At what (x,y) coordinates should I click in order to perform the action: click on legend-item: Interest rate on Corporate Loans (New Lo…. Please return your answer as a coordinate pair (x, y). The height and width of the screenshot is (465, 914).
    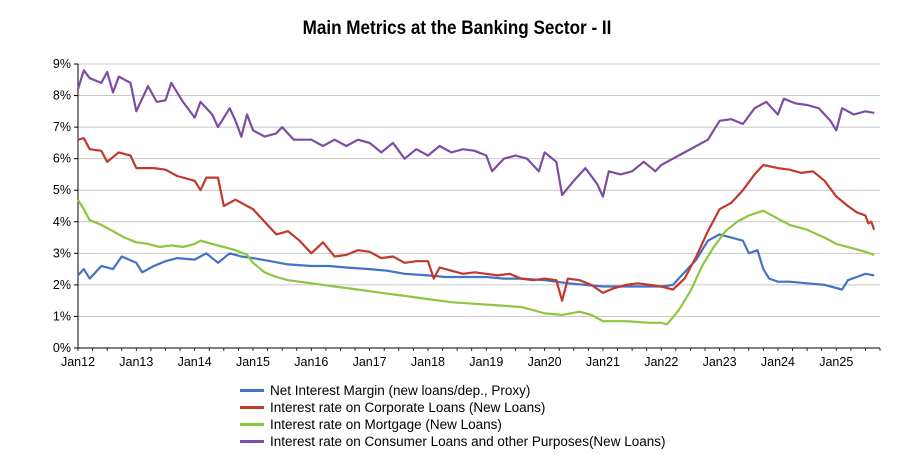
    Looking at the image, I should click on (452, 407).